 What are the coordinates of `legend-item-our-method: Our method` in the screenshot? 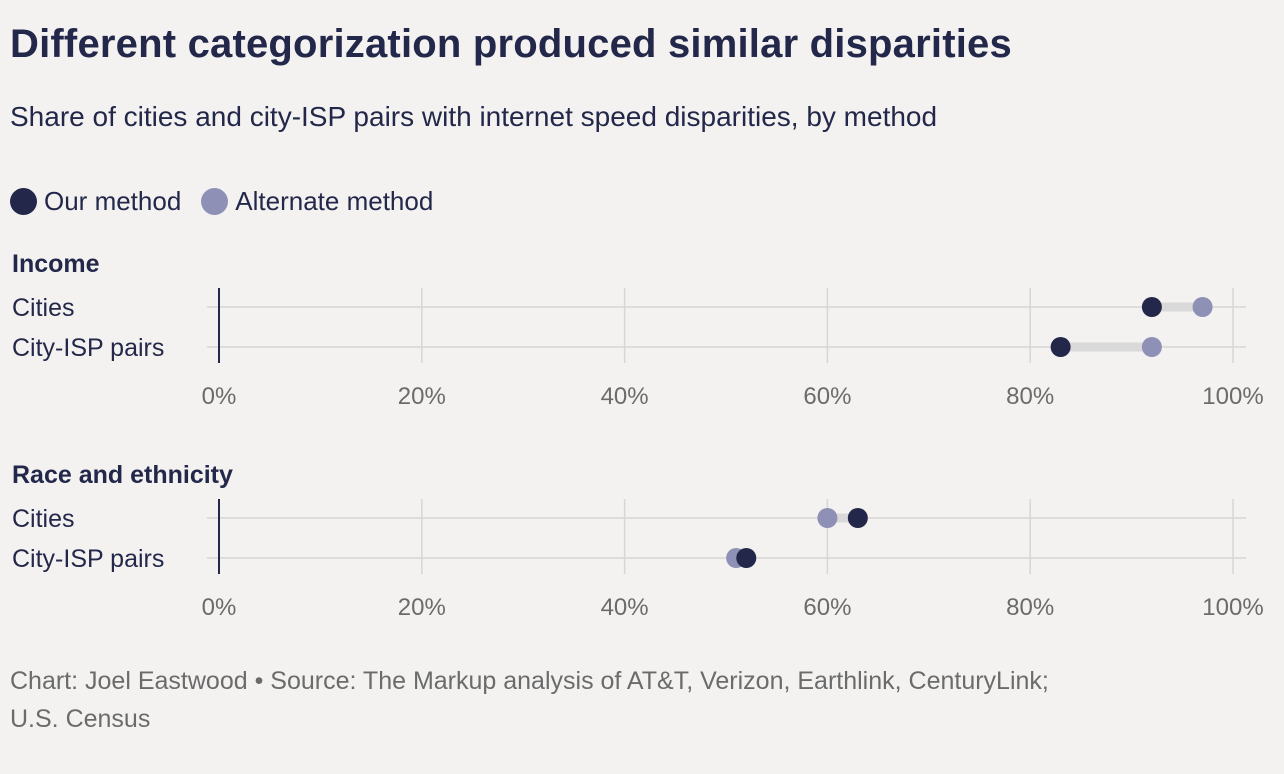 It's located at (95, 201).